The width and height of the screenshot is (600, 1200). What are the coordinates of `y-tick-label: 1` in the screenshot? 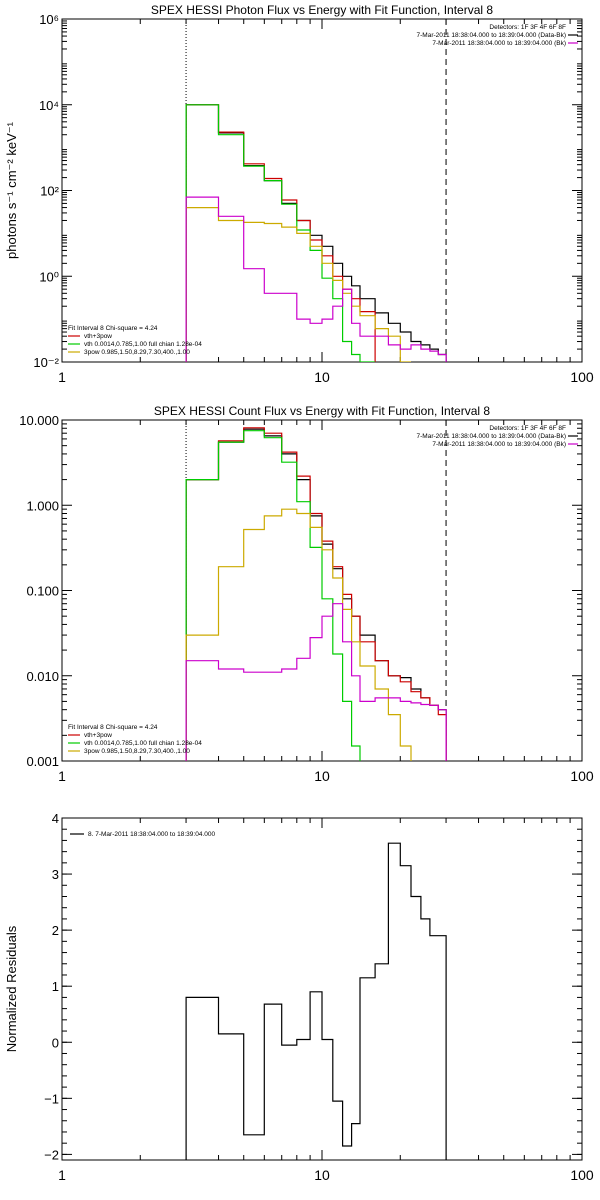 It's located at (55, 986).